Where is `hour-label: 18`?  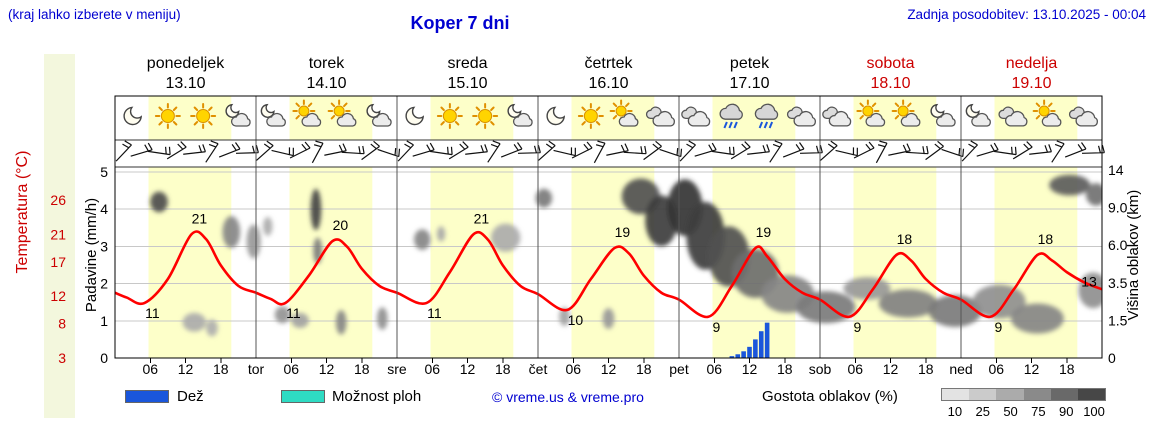 hour-label: 18 is located at coordinates (503, 369).